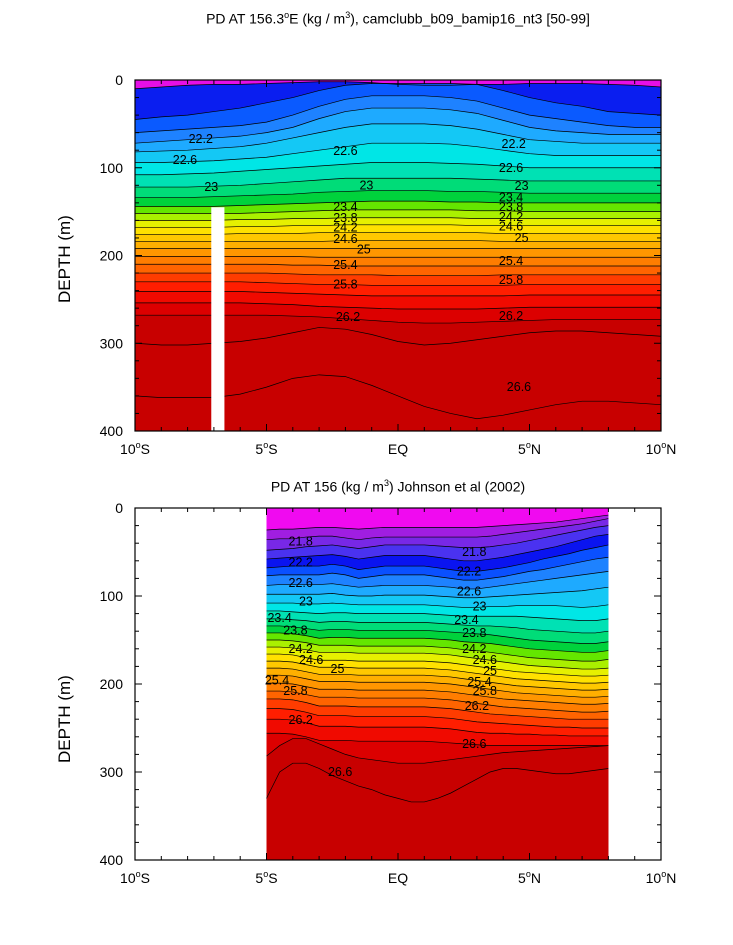 Image resolution: width=733 pixels, height=945 pixels. Describe the element at coordinates (661, 448) in the screenshot. I see `x-tick-label: 10oN` at that location.